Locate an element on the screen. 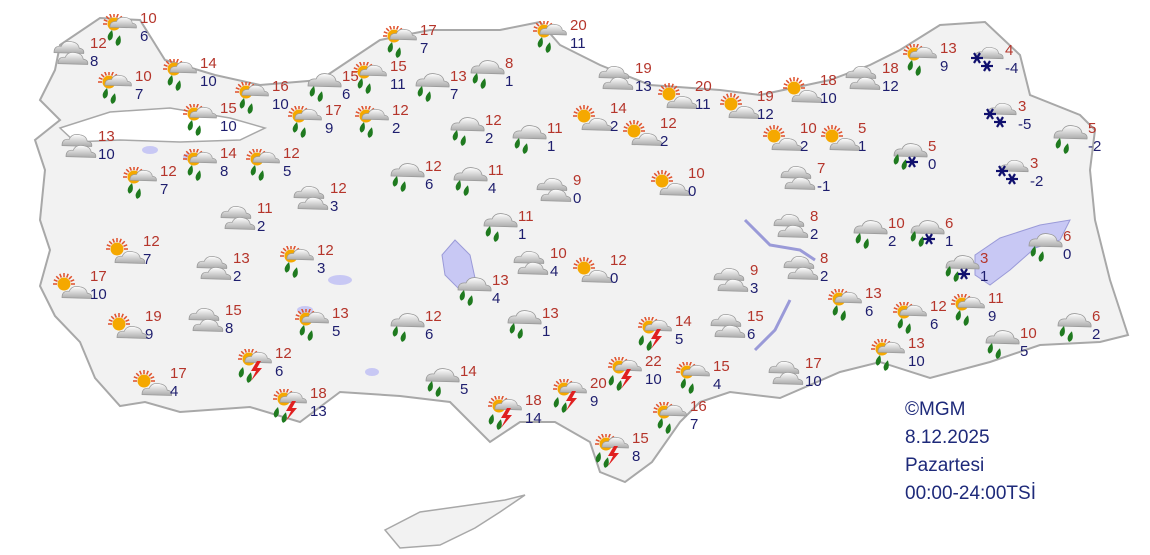  min-temp: -2 is located at coordinates (1095, 146).